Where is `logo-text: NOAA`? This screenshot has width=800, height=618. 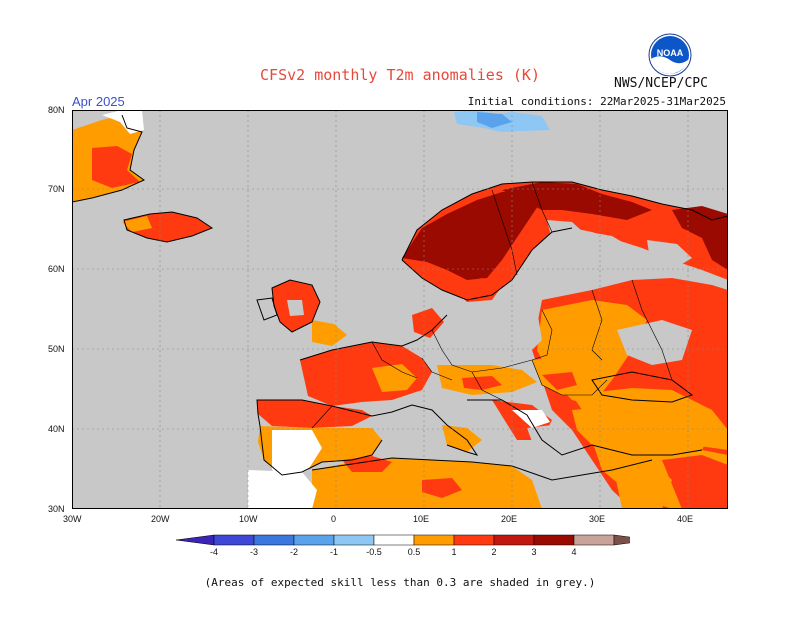
logo-text: NOAA is located at coordinates (670, 53).